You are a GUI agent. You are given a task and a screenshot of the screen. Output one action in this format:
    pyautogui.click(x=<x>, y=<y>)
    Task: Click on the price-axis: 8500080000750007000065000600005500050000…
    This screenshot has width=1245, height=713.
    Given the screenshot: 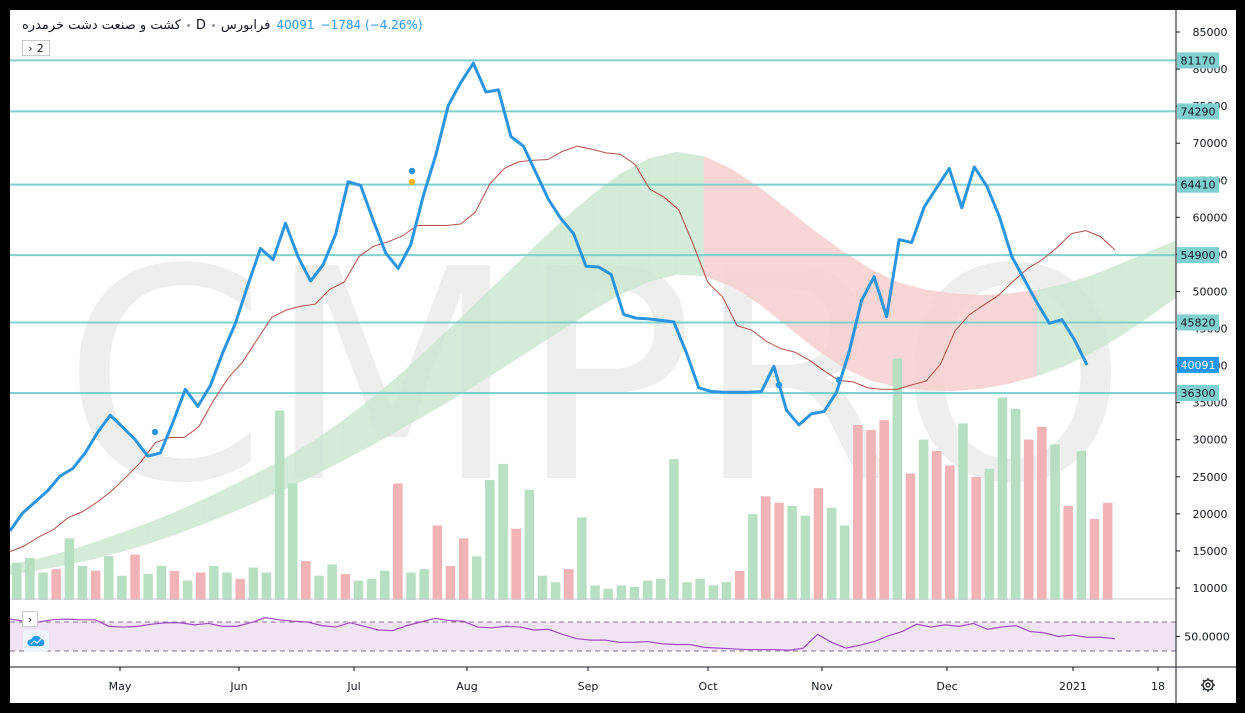 What is the action you would take?
    pyautogui.click(x=1205, y=356)
    